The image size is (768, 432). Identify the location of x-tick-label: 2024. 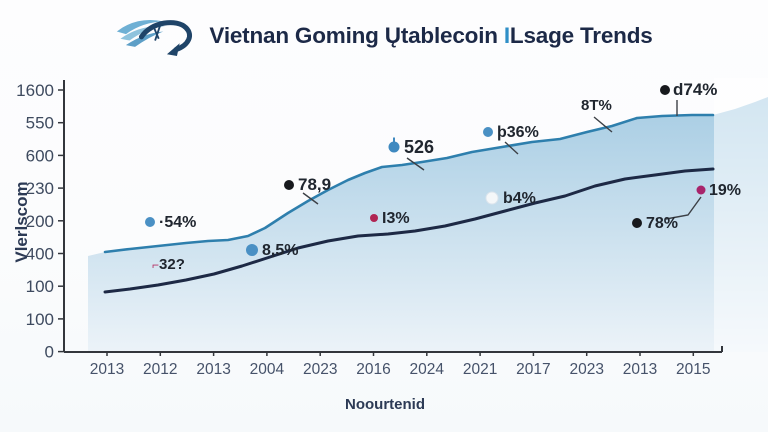
(427, 369).